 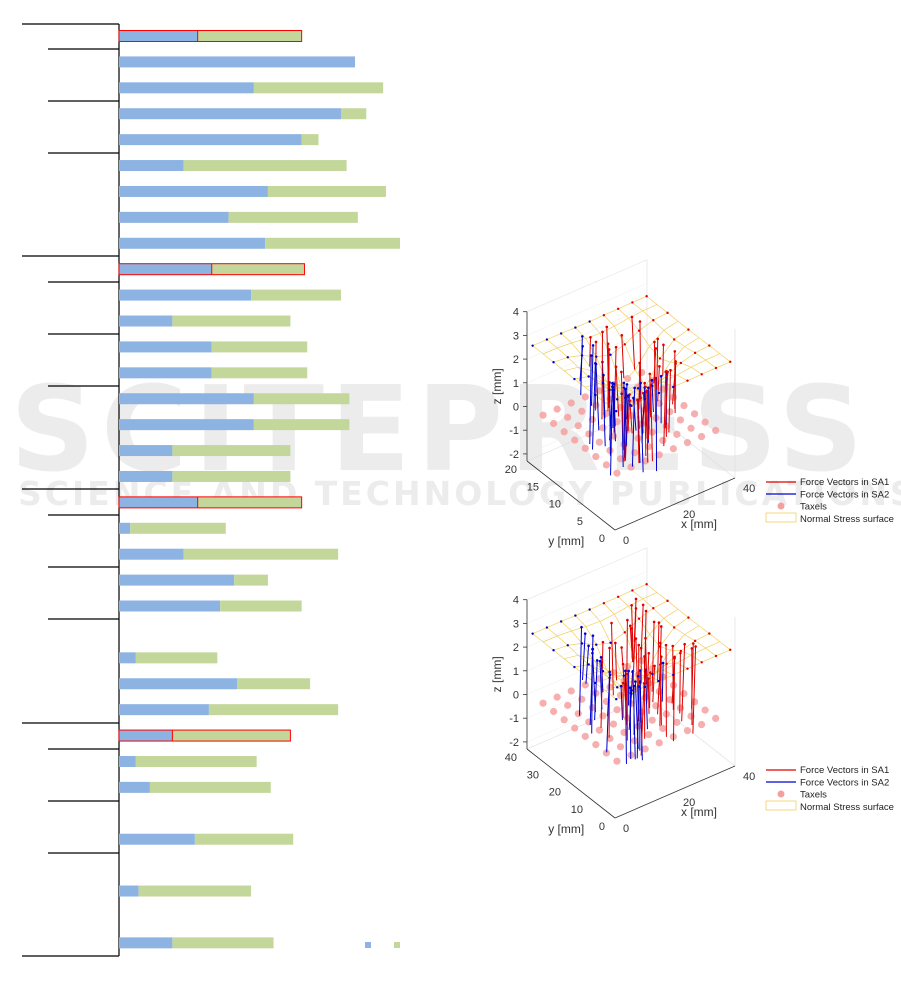 I want to click on legend-taxel-icon, so click(x=781, y=506).